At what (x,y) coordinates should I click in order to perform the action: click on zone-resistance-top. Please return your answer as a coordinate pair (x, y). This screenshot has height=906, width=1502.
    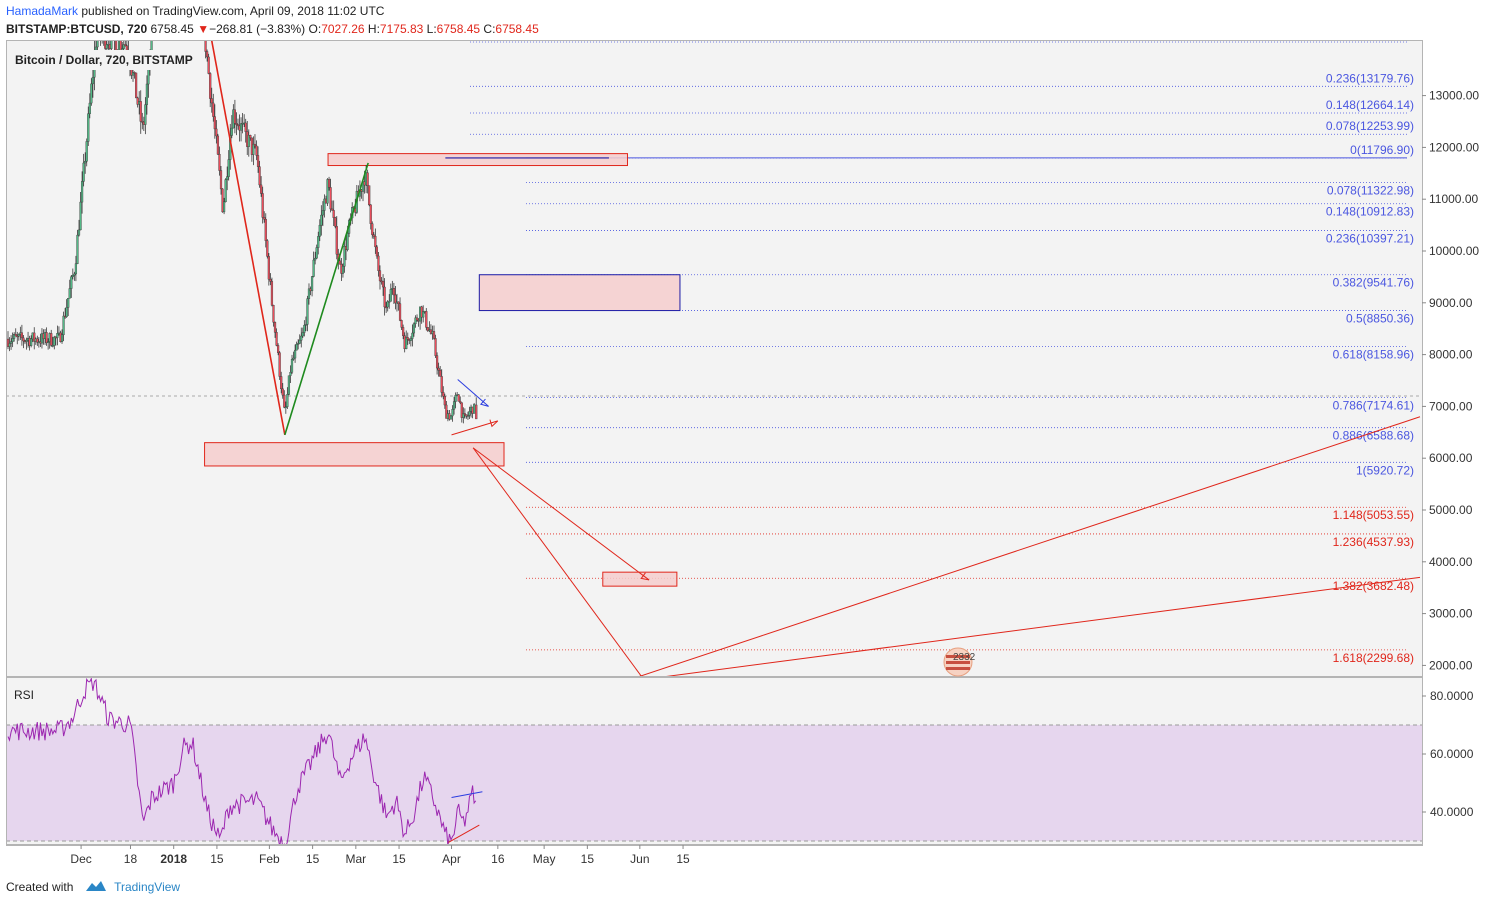
    Looking at the image, I should click on (477, 160).